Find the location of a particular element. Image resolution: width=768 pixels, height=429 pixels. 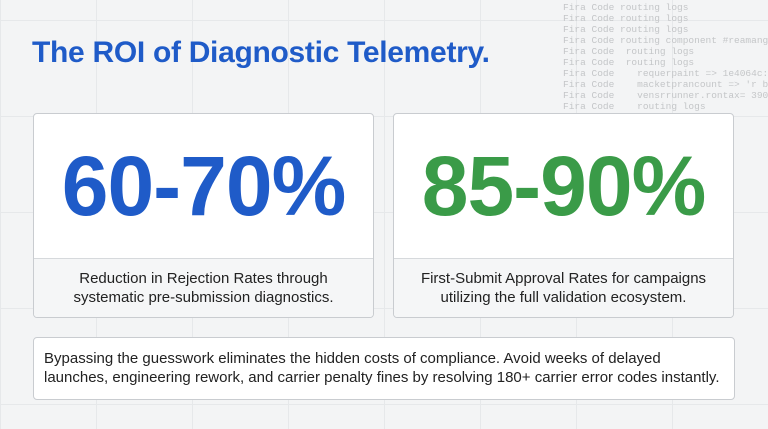

caption-line: Reduction in Rejection Rates through is located at coordinates (203, 278).